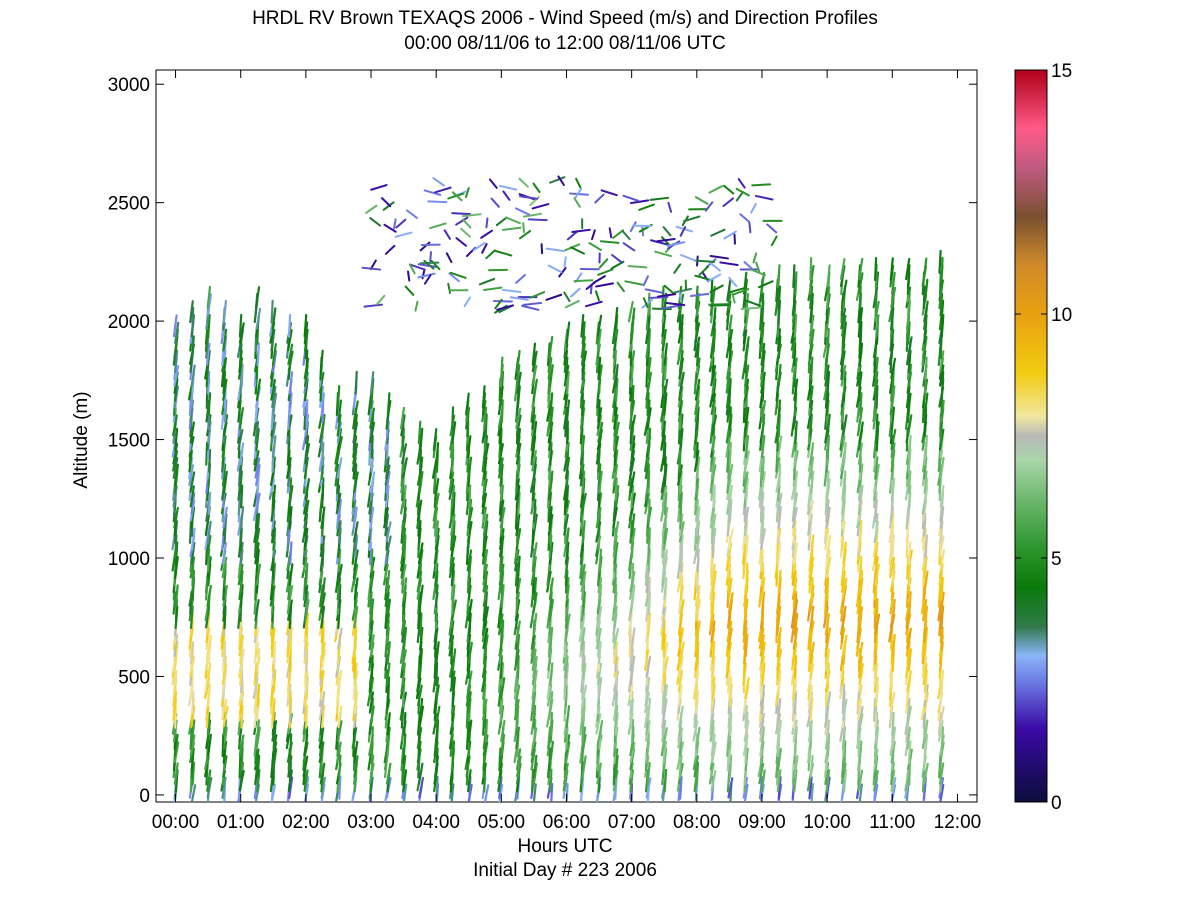 The height and width of the screenshot is (900, 1200). What do you see at coordinates (129, 441) in the screenshot?
I see `y-tick-label: 1500` at bounding box center [129, 441].